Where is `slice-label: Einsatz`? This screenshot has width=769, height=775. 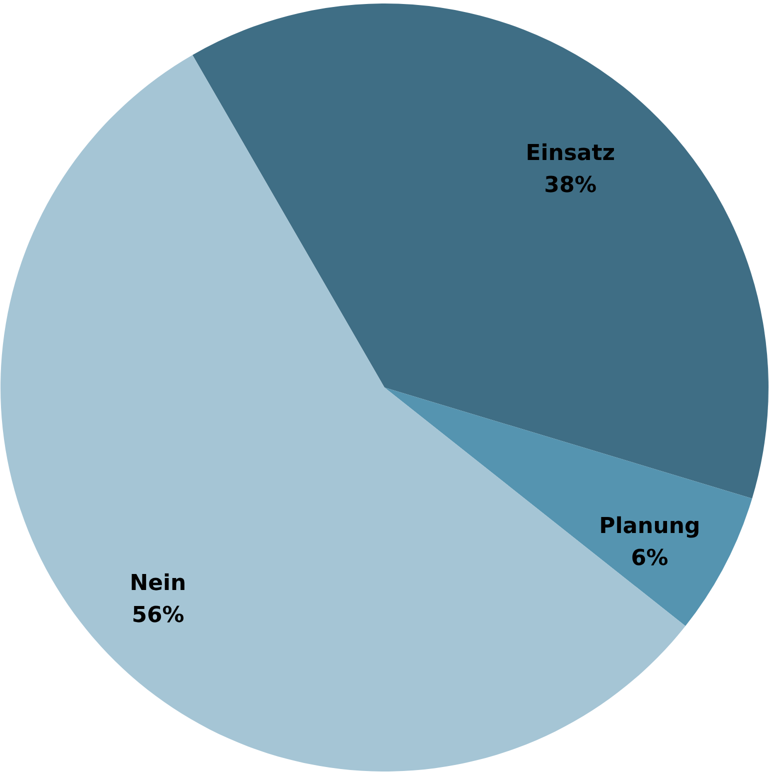 slice-label: Einsatz is located at coordinates (570, 153).